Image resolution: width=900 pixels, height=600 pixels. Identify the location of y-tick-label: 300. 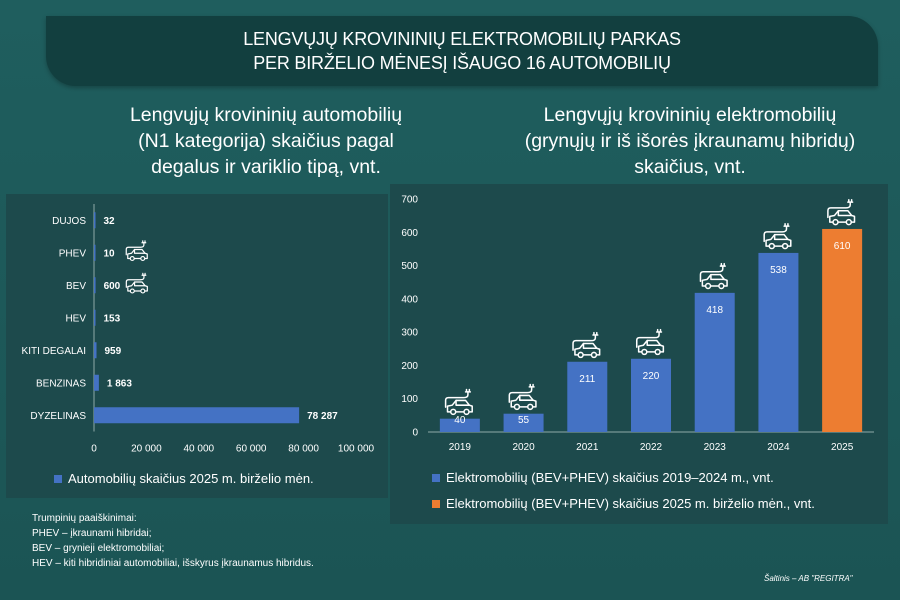
(409, 333).